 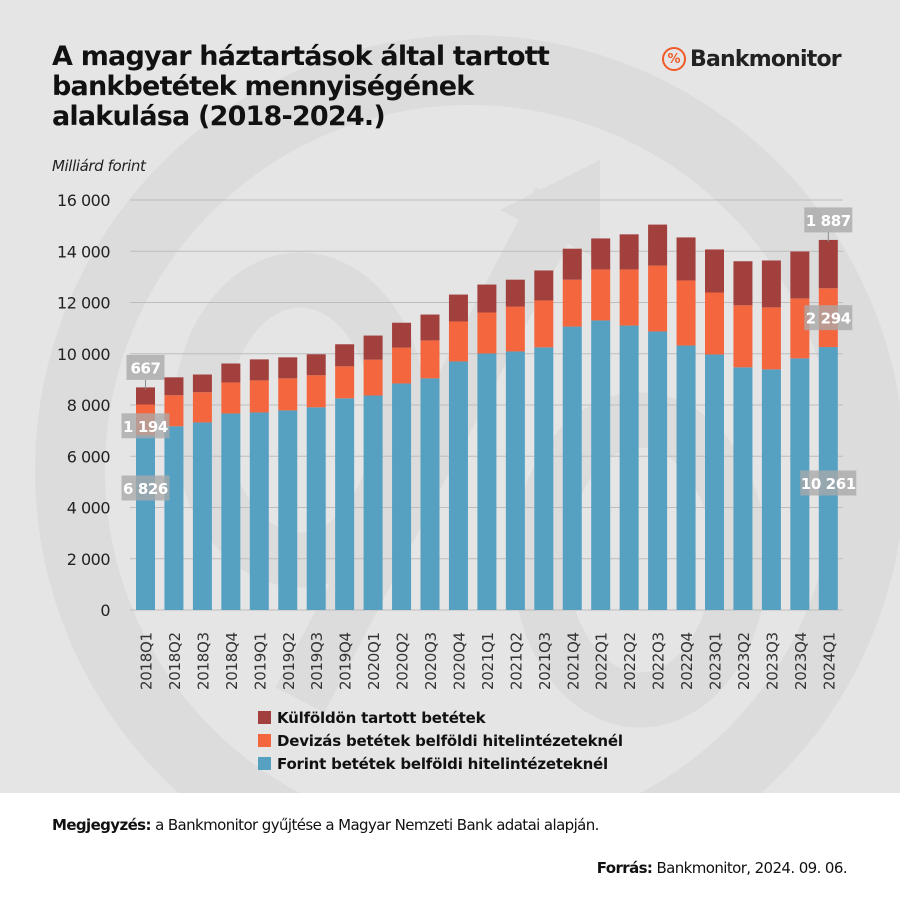 What do you see at coordinates (89, 559) in the screenshot?
I see `y-tick-label: 2 000` at bounding box center [89, 559].